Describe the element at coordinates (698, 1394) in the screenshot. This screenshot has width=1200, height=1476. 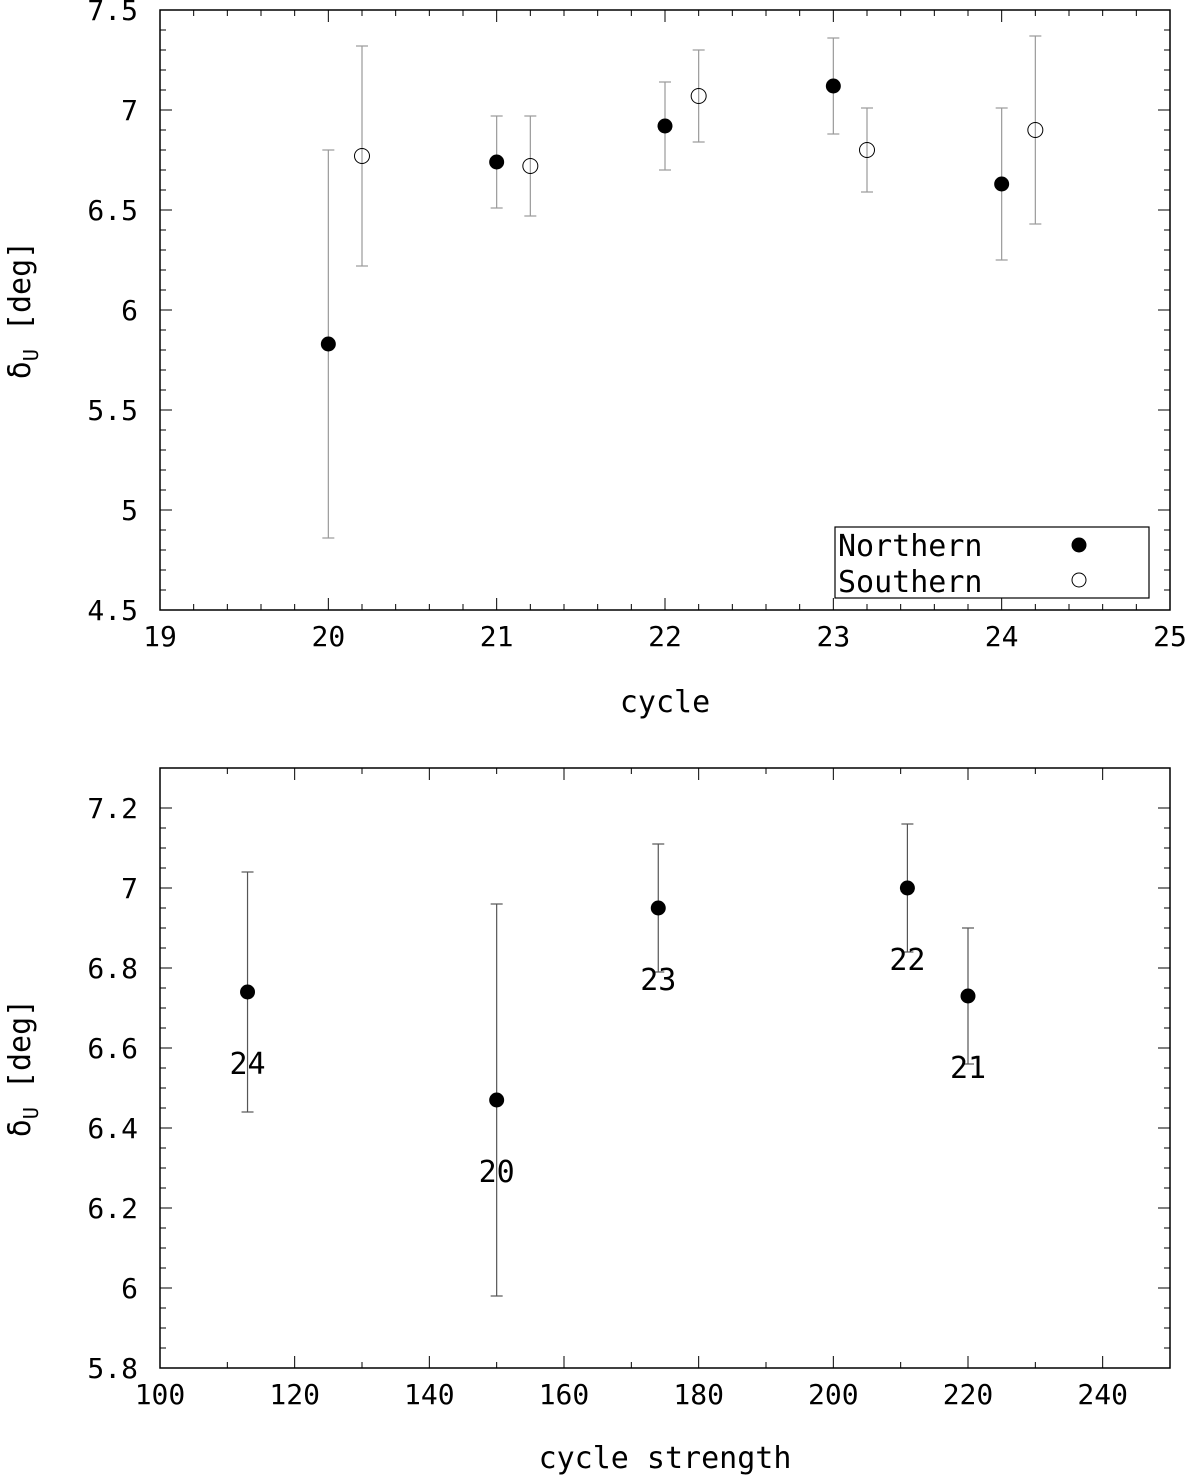
I see `x-tick-label: 180` at that location.